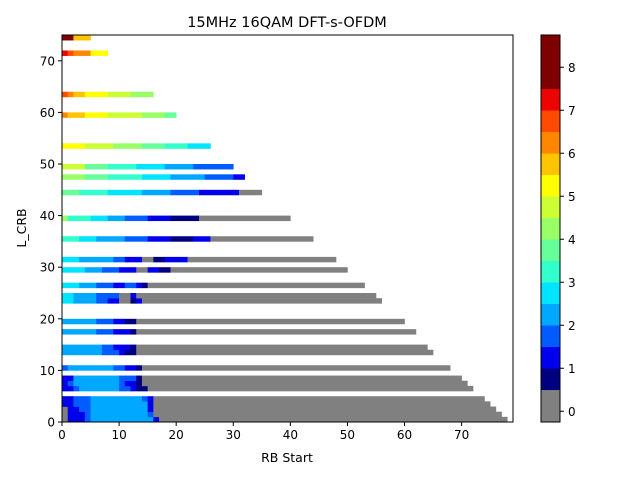 The image size is (640, 480). I want to click on chart-title: 15MHz 16QAM DFT-s-OFDM, so click(287, 23).